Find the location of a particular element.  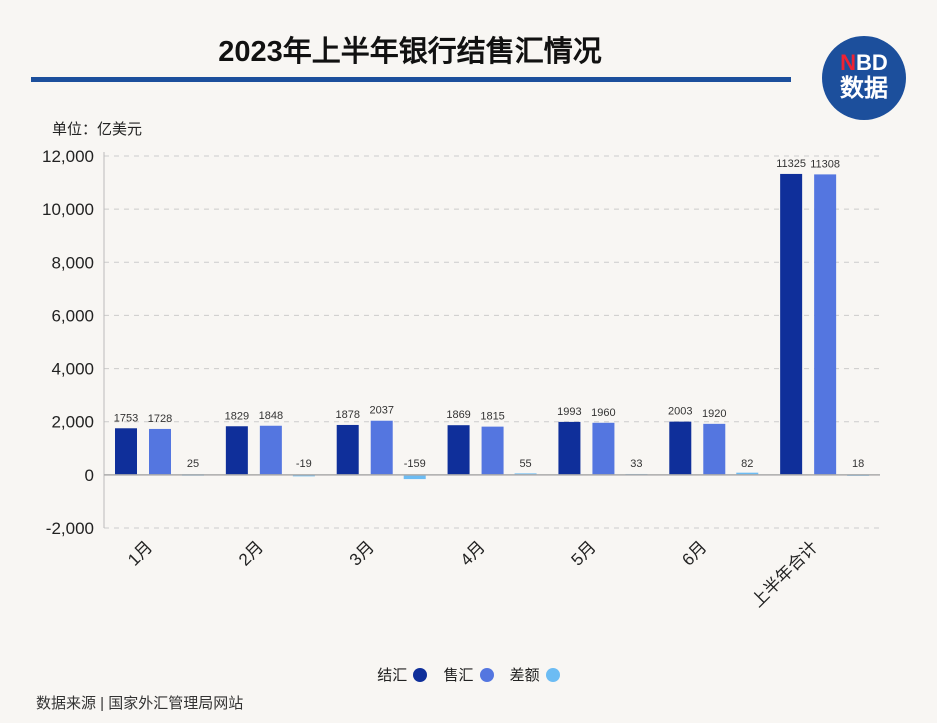

data-label: 33 is located at coordinates (636, 464).